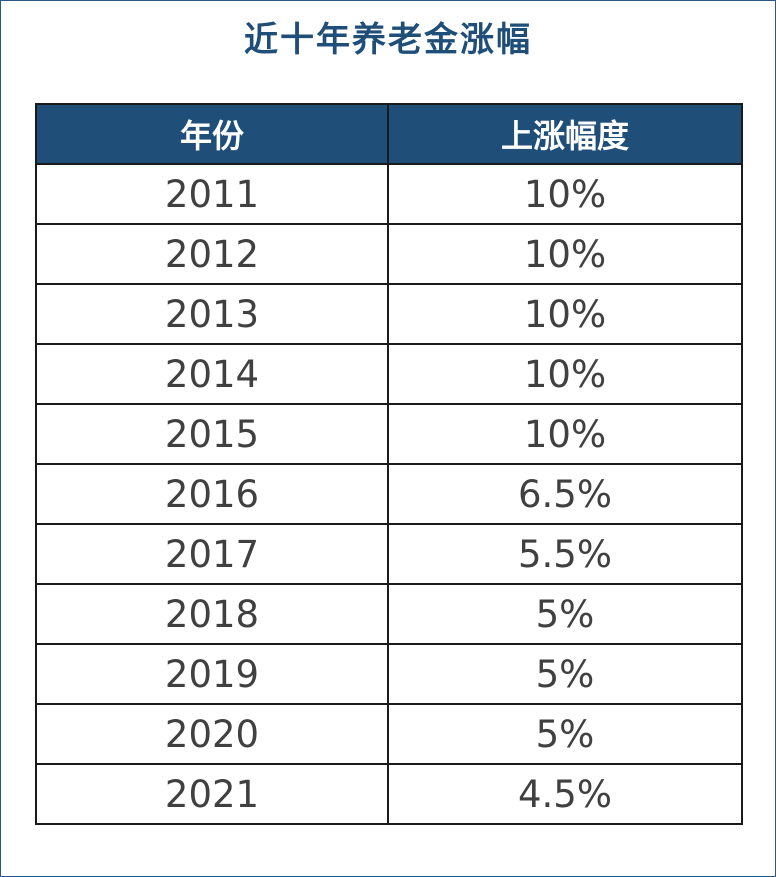 Image resolution: width=776 pixels, height=877 pixels. What do you see at coordinates (212, 614) in the screenshot?
I see `year-cell: 2018` at bounding box center [212, 614].